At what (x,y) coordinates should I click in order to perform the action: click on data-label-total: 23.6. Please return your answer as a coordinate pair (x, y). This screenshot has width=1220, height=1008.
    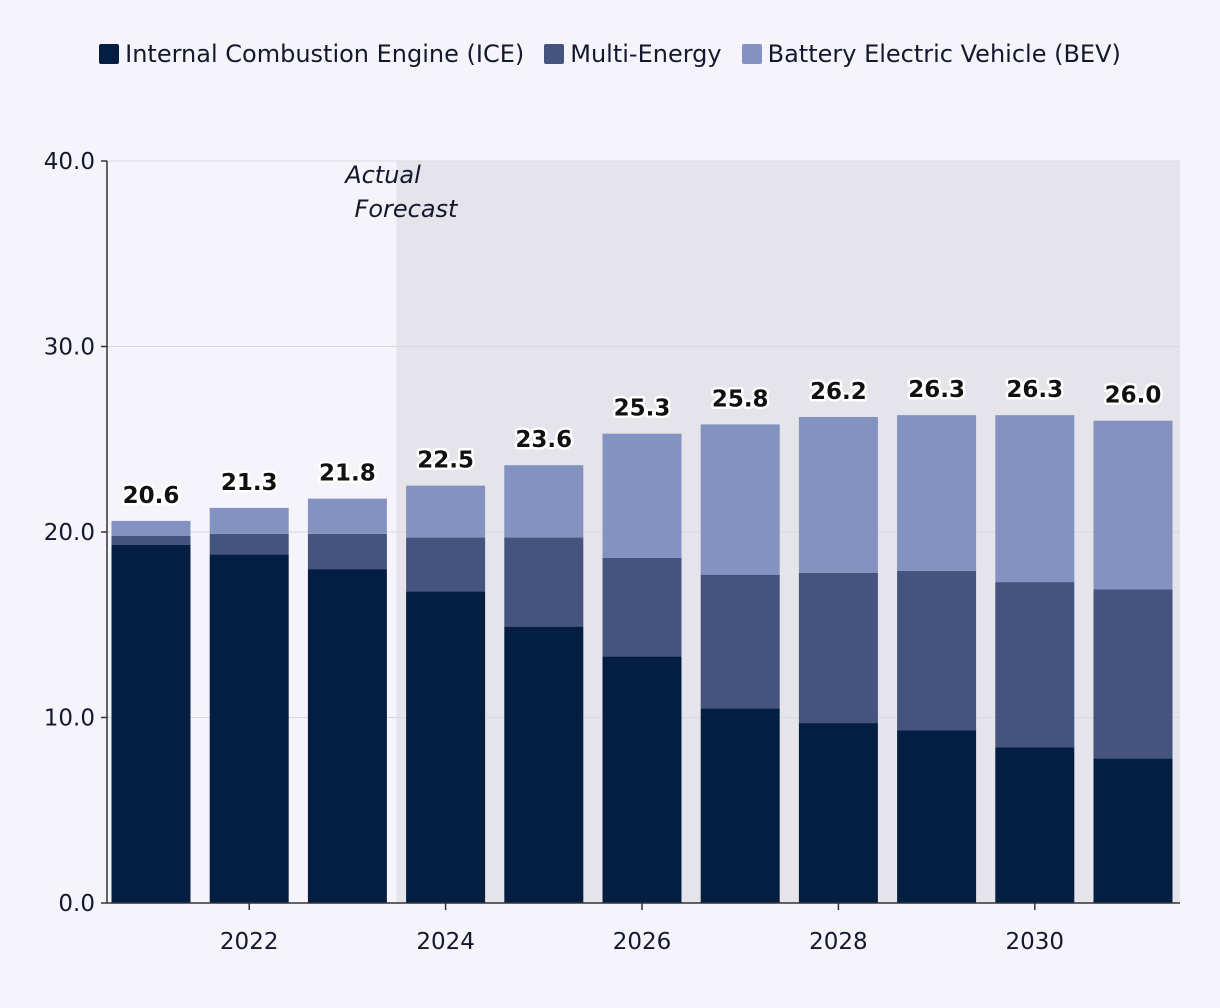
    Looking at the image, I should click on (543, 440).